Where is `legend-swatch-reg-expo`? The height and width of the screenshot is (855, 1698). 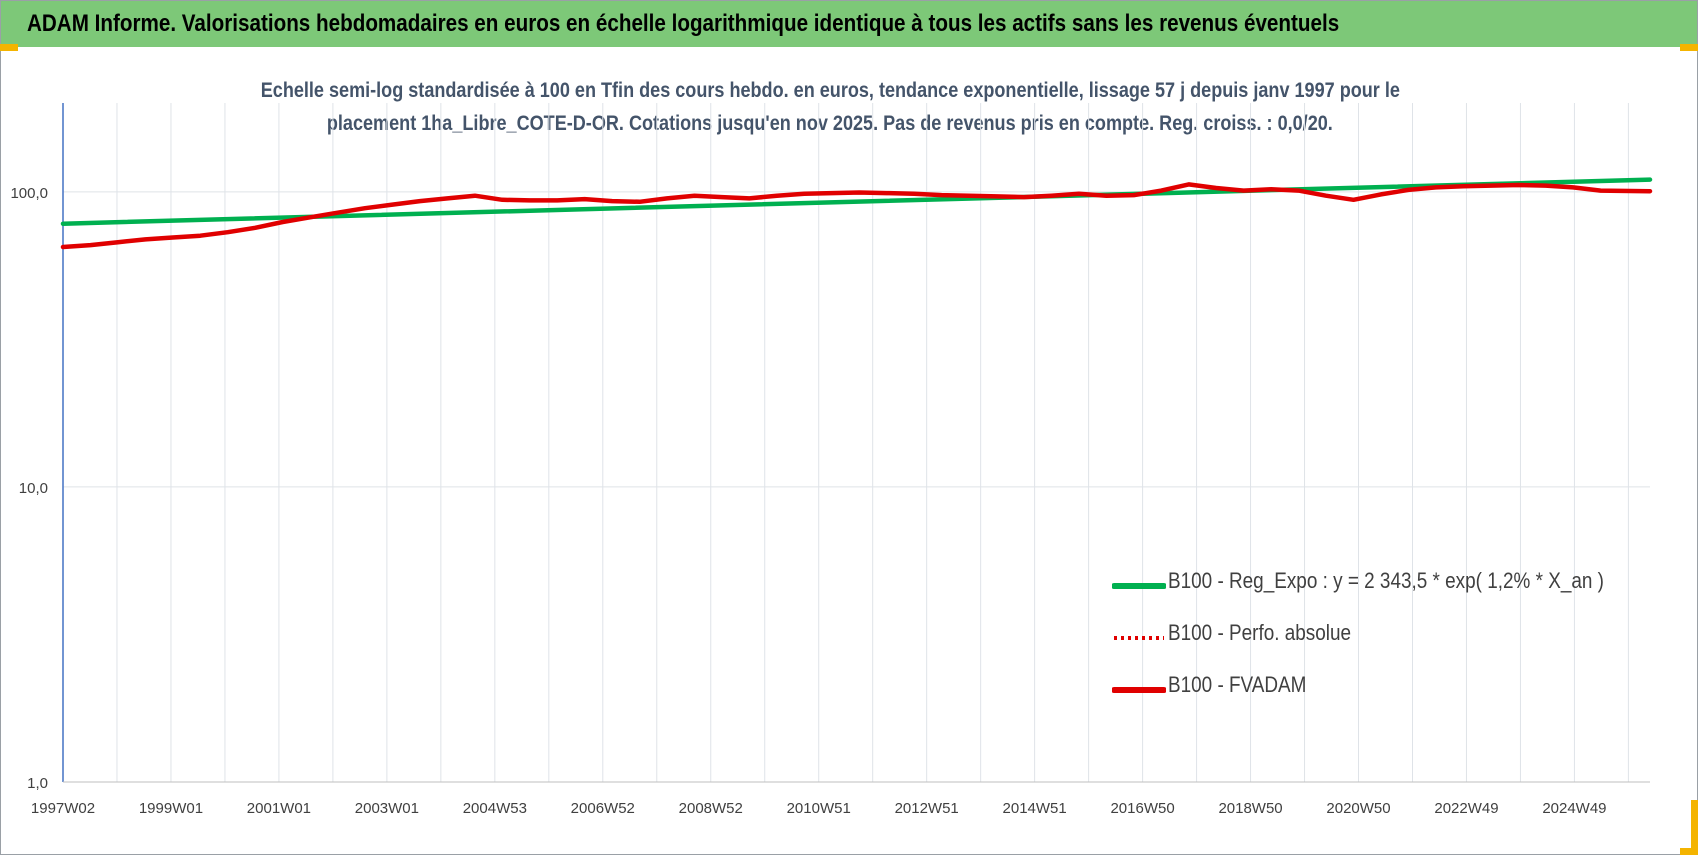
legend-swatch-reg-expo is located at coordinates (1139, 586).